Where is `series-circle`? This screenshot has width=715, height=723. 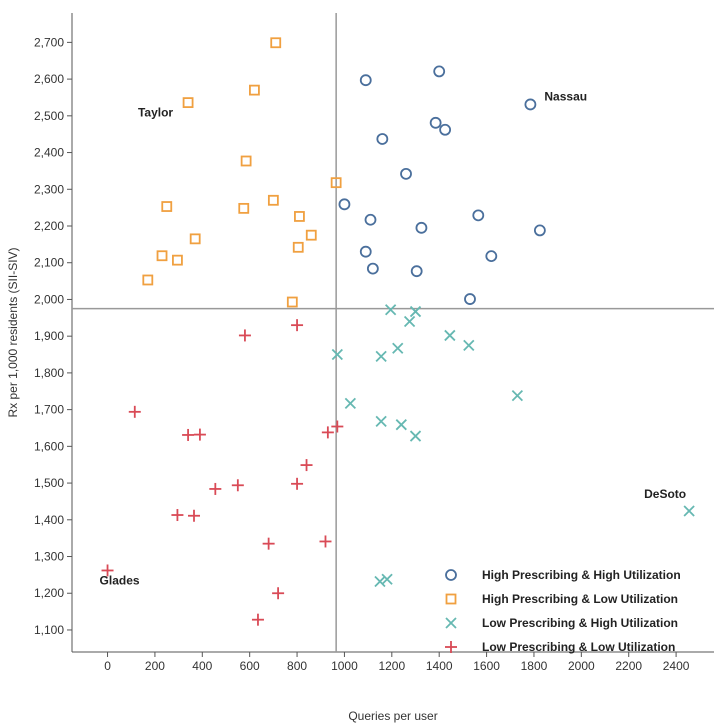 series-circle is located at coordinates (442, 185).